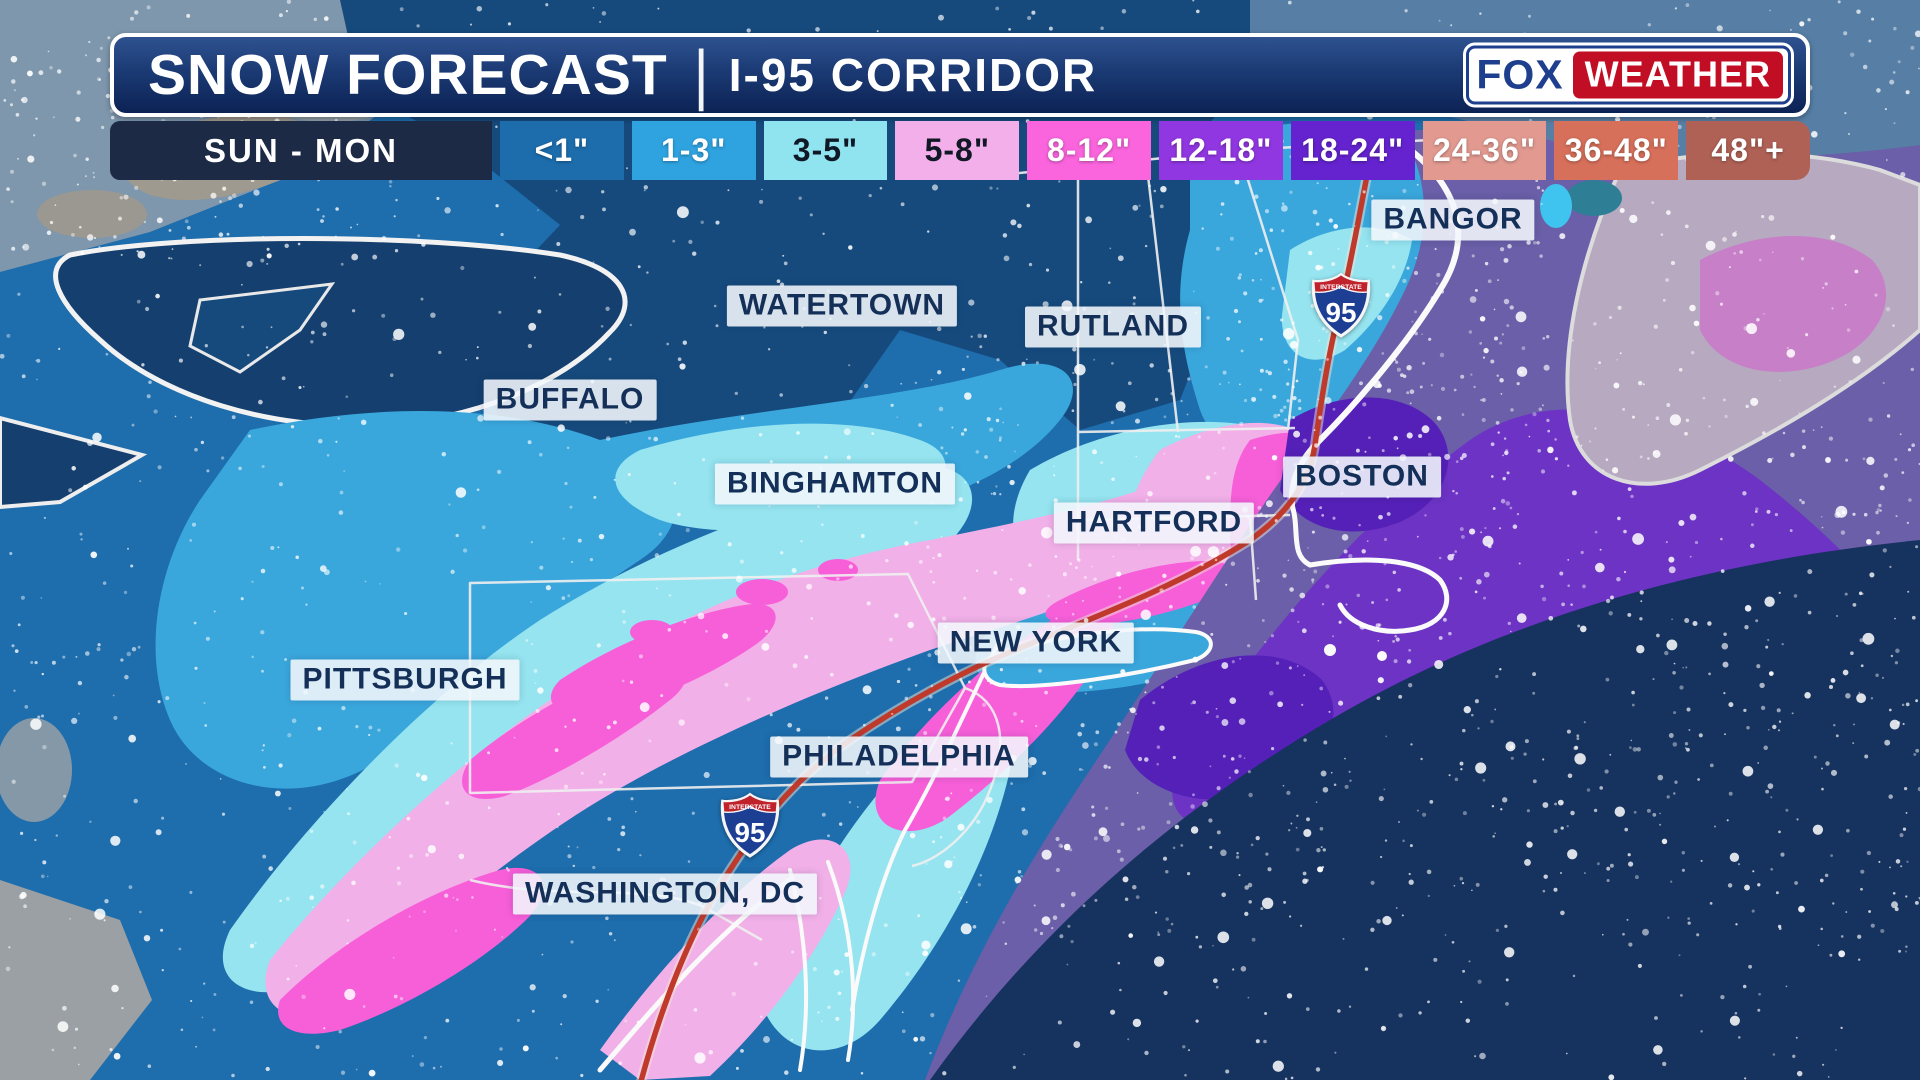 The height and width of the screenshot is (1080, 1920). Describe the element at coordinates (76, 980) in the screenshot. I see `region-gray-bottomleft` at that location.